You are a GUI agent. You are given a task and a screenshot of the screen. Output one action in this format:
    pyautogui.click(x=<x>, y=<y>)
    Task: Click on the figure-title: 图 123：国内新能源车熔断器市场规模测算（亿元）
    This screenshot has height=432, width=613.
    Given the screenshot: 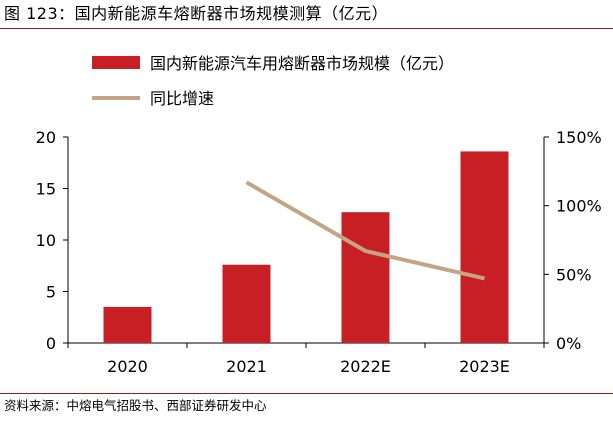 What is the action you would take?
    pyautogui.click(x=196, y=13)
    